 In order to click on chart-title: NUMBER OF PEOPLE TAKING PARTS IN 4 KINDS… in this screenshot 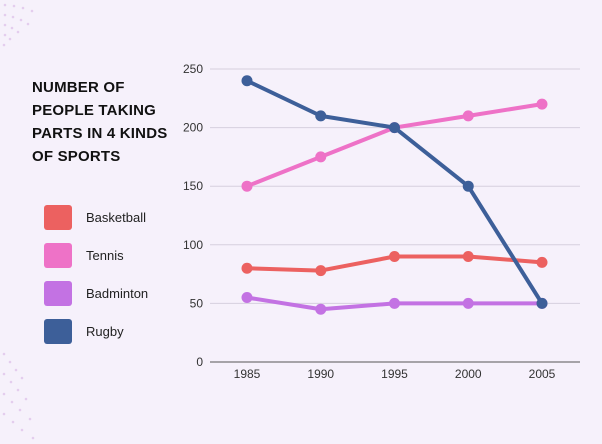, I will do `click(100, 122)`.